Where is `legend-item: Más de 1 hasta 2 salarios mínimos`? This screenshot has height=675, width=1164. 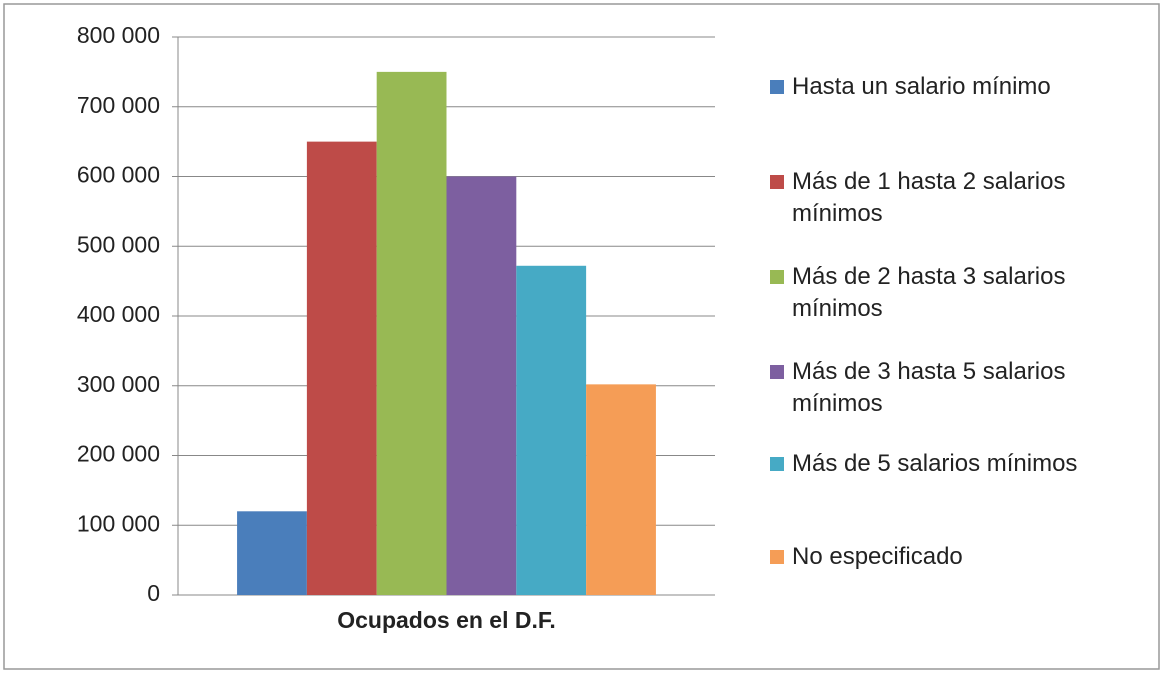
legend-item: Más de 1 hasta 2 salarios mínimos is located at coordinates (955, 198).